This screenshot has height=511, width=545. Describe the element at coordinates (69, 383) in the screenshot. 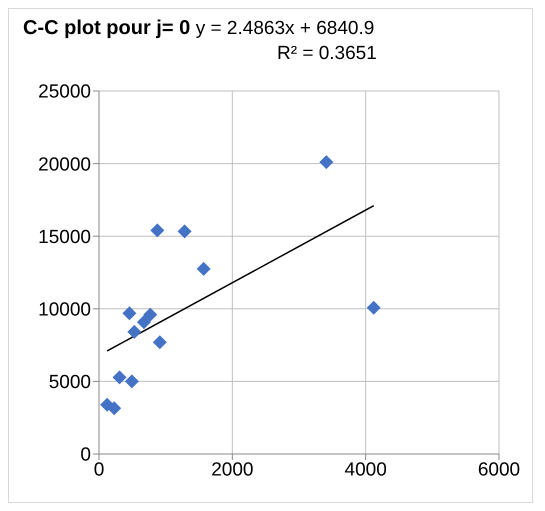

I see `y-tick-label: 5000` at that location.